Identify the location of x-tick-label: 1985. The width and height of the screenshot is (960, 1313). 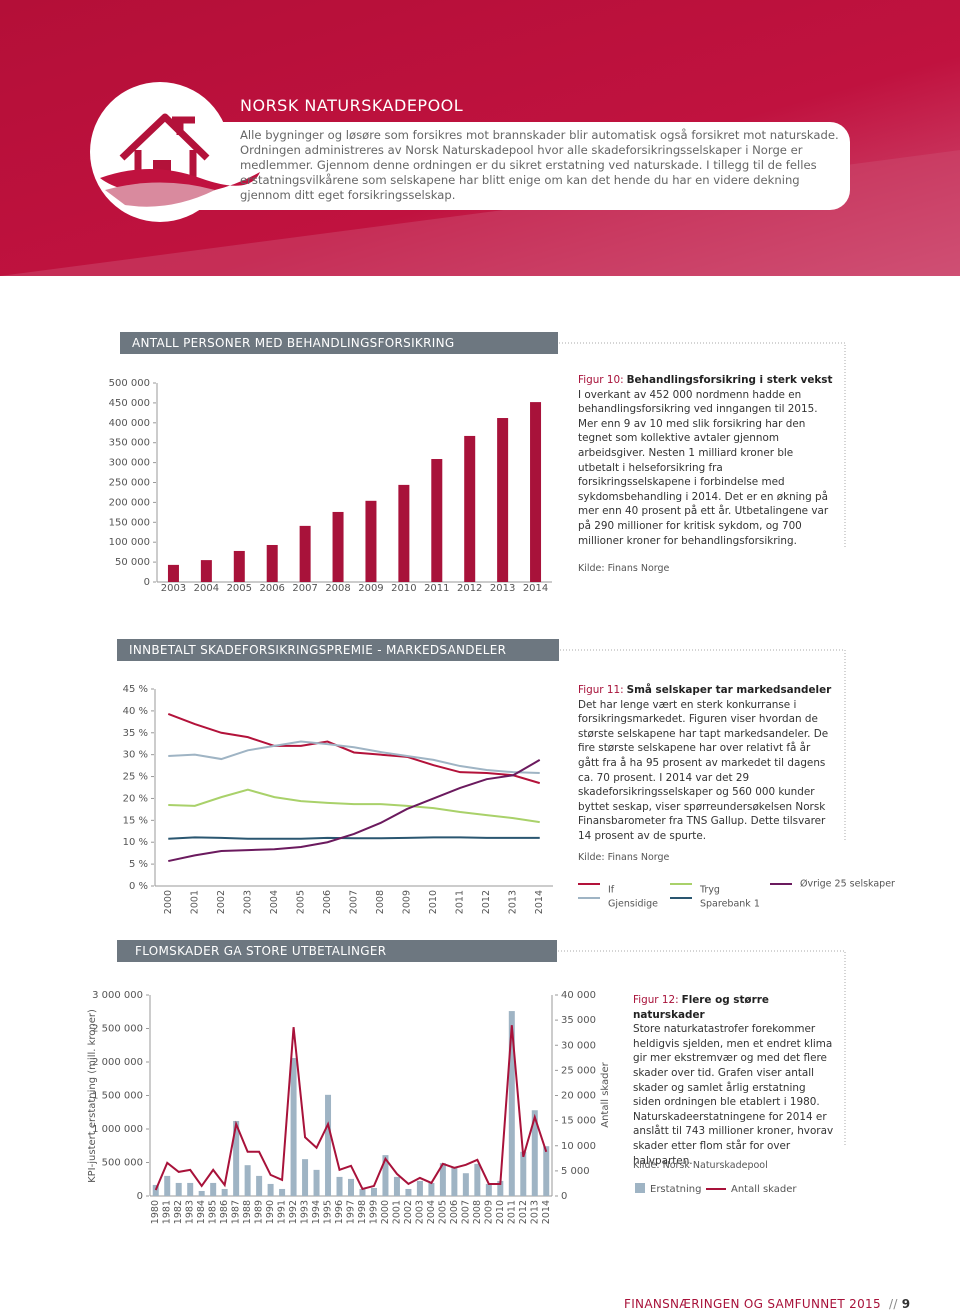
(213, 1212).